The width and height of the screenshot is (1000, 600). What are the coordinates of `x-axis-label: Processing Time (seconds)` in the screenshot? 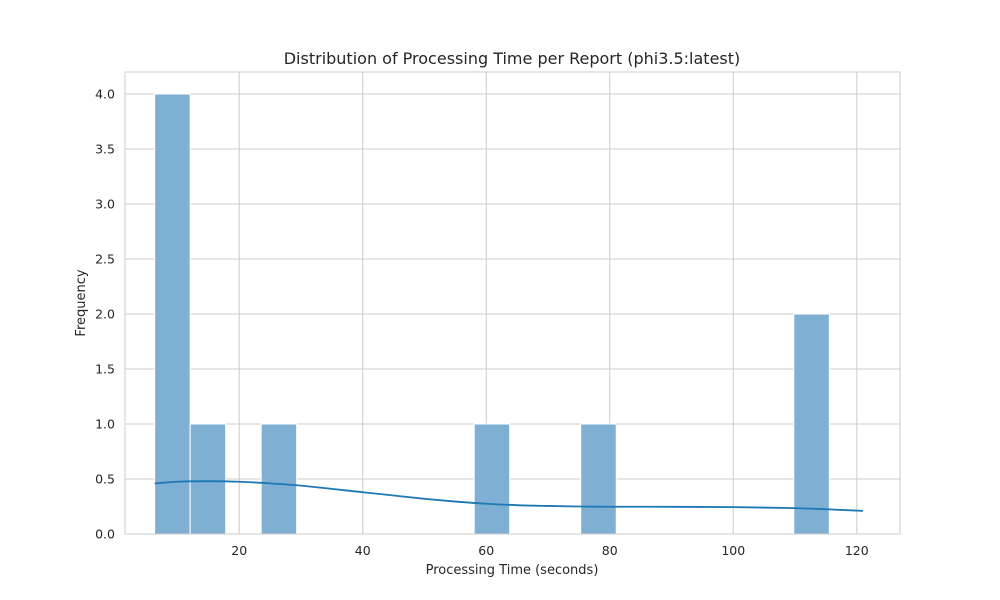 It's located at (512, 570).